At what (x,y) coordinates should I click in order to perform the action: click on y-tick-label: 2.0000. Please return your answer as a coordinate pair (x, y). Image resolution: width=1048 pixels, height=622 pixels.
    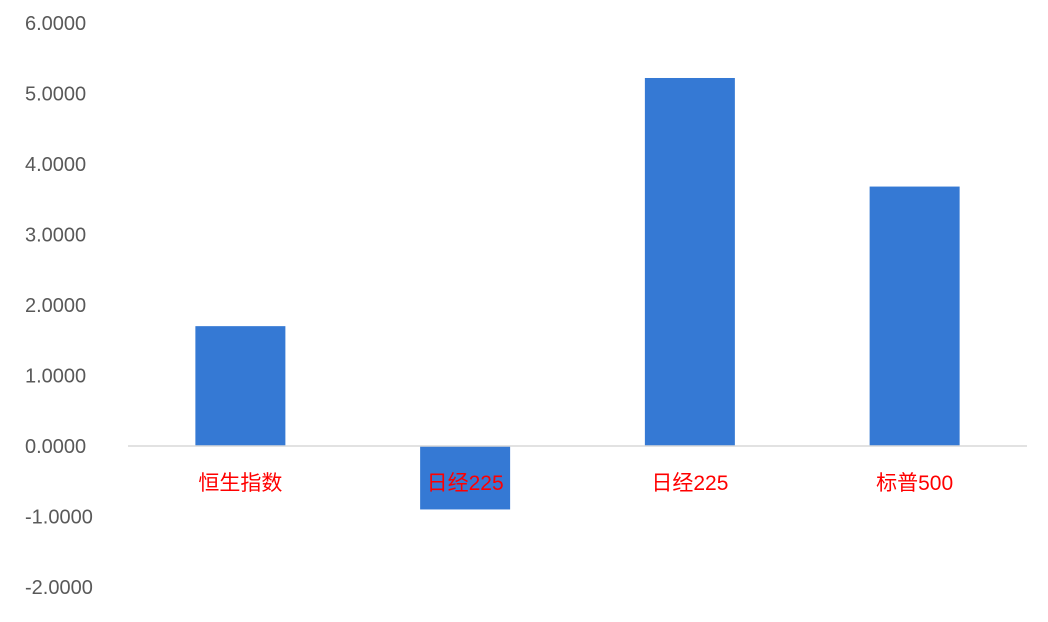
    Looking at the image, I should click on (55, 306).